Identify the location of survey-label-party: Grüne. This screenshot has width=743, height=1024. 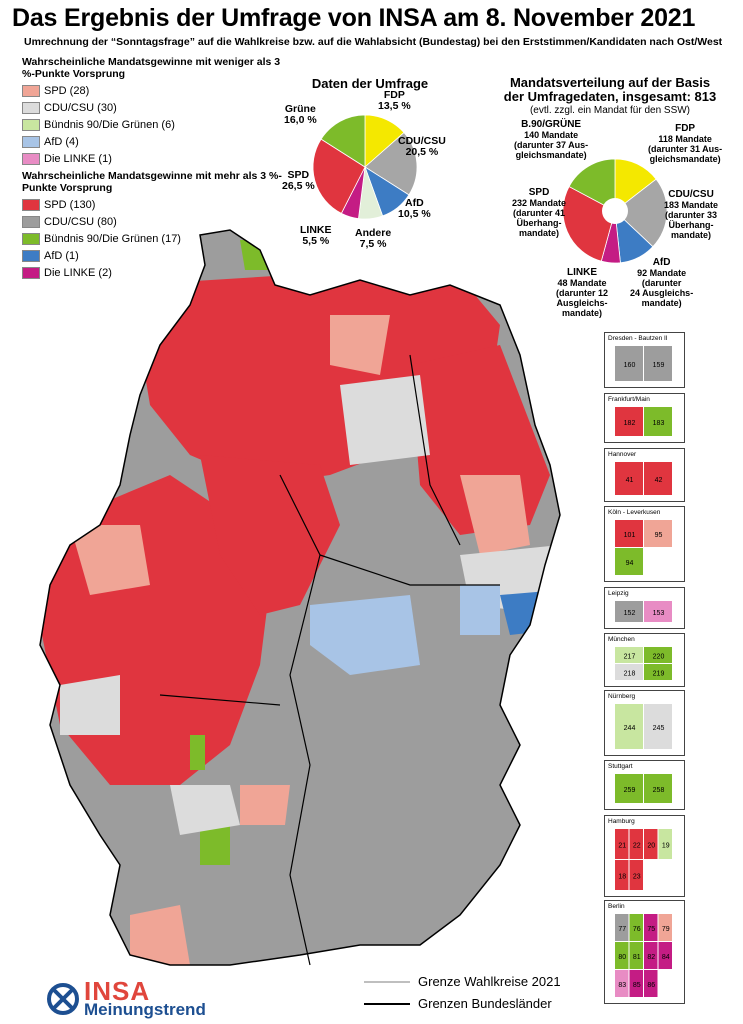
(300, 109).